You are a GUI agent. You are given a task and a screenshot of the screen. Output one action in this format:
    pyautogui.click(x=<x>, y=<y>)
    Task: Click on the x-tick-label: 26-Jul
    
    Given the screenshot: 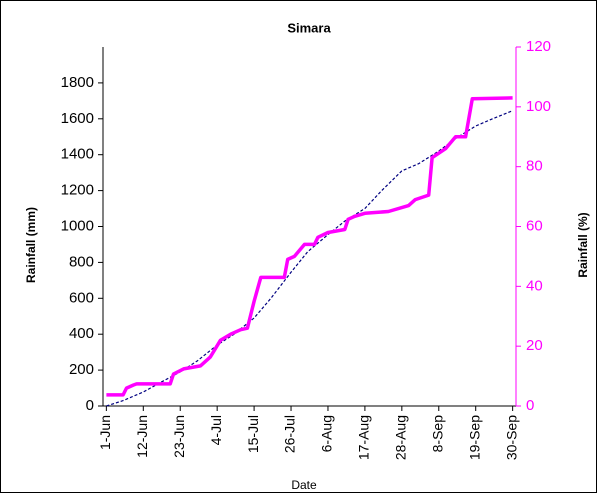 What is the action you would take?
    pyautogui.click(x=290, y=434)
    